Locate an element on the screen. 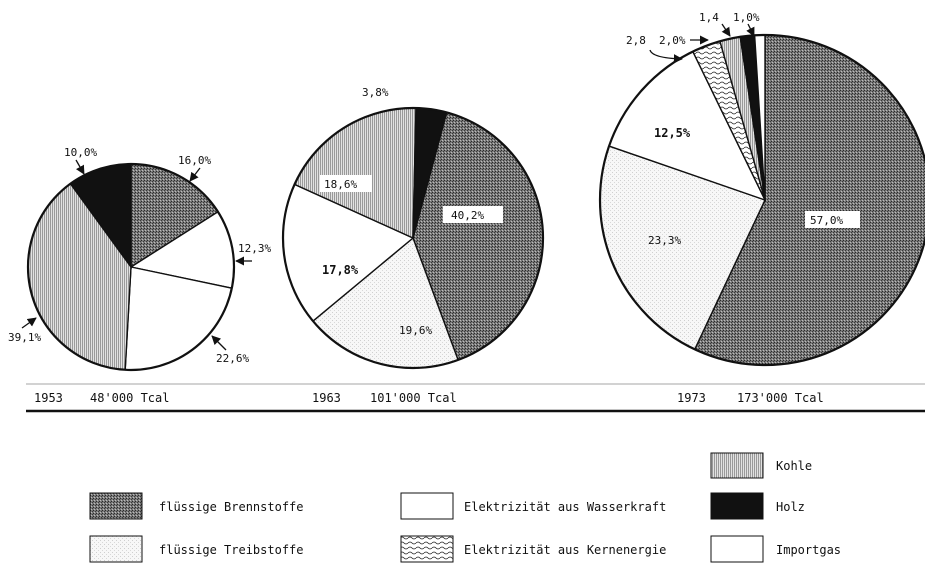  legend-swatch-importgas is located at coordinates (737, 549).